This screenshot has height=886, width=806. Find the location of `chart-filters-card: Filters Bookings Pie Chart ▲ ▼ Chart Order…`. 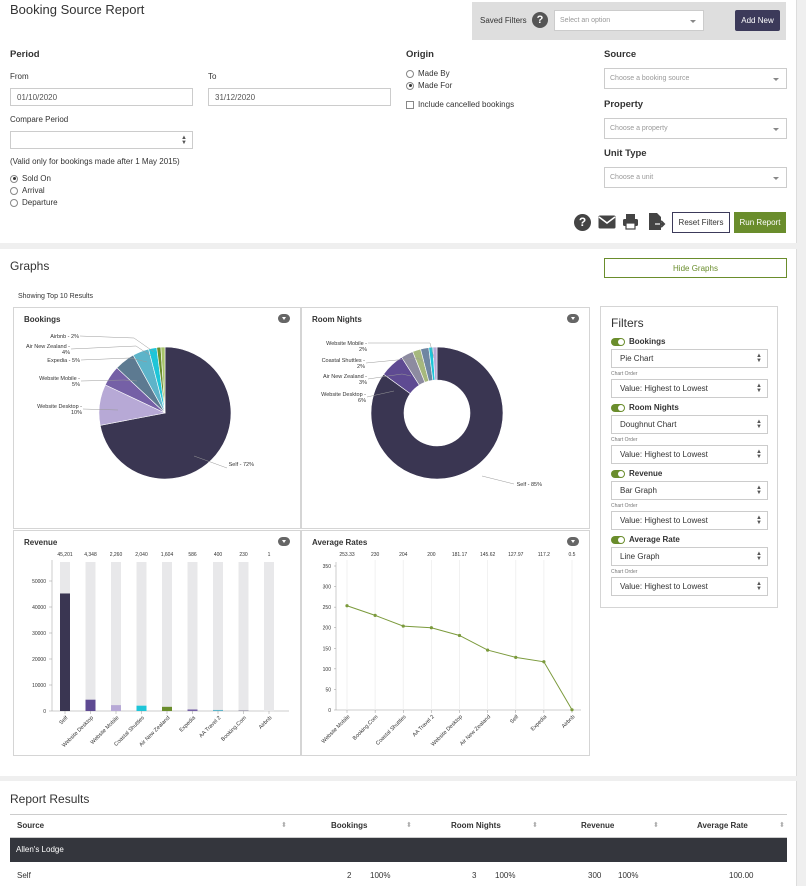

chart-filters-card: Filters Bookings Pie Chart ▲ ▼ Chart Order… is located at coordinates (689, 457).